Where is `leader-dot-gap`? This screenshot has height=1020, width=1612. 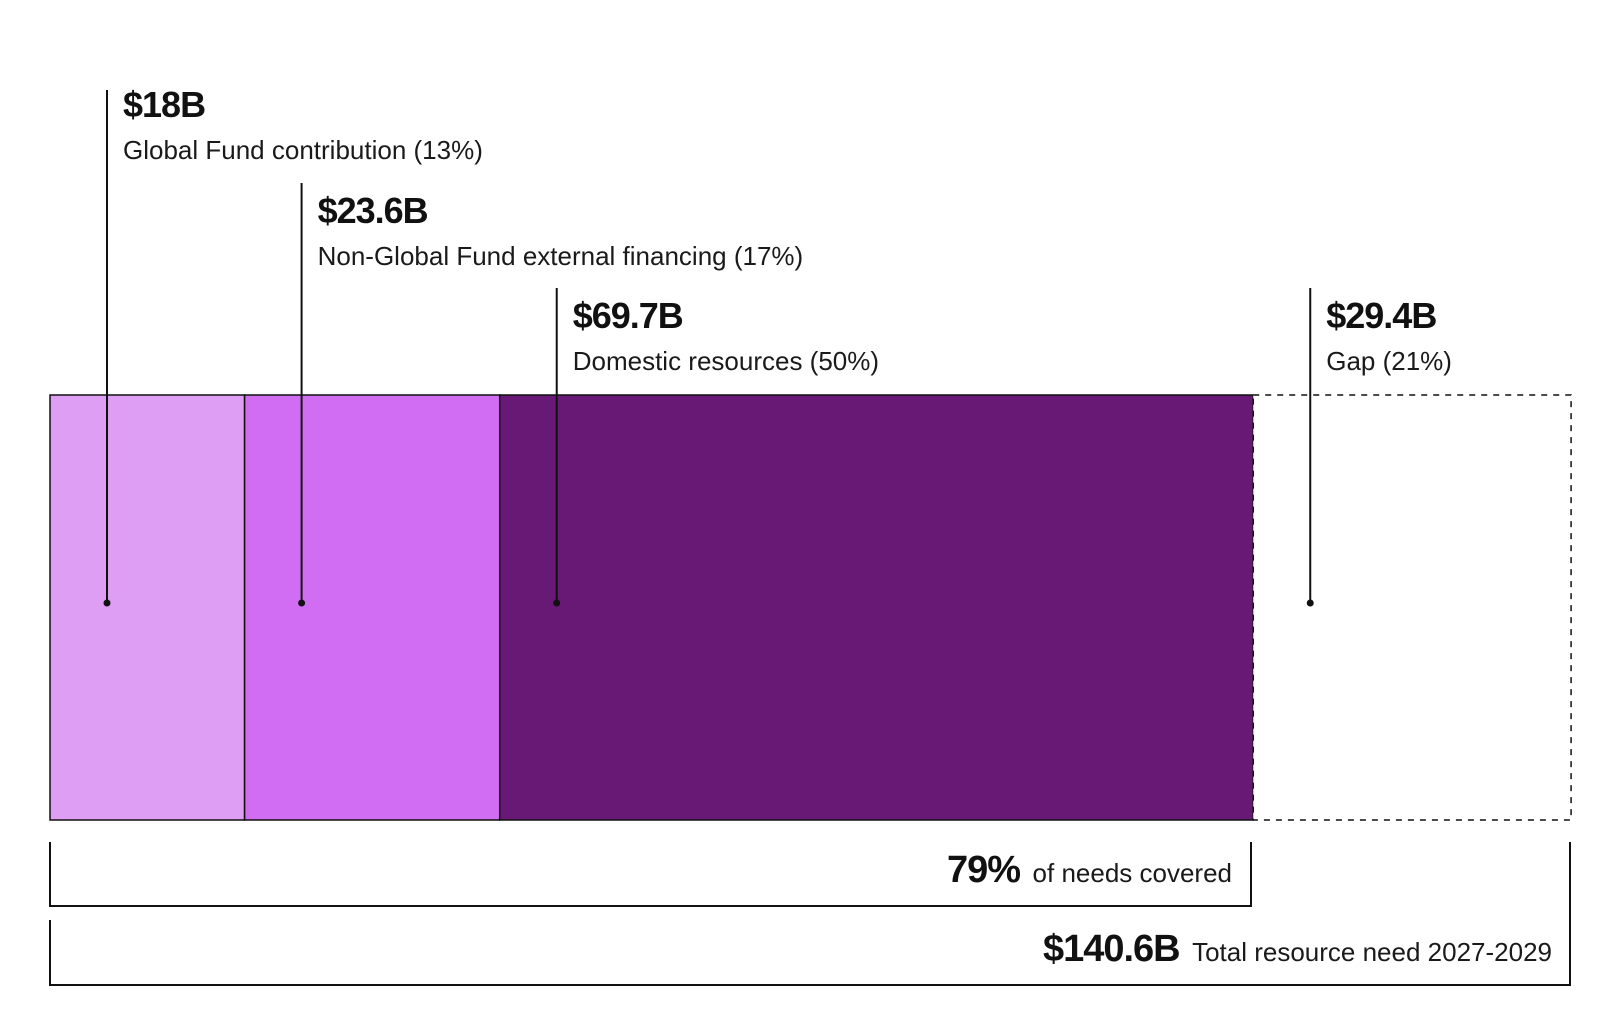
leader-dot-gap is located at coordinates (1310, 603).